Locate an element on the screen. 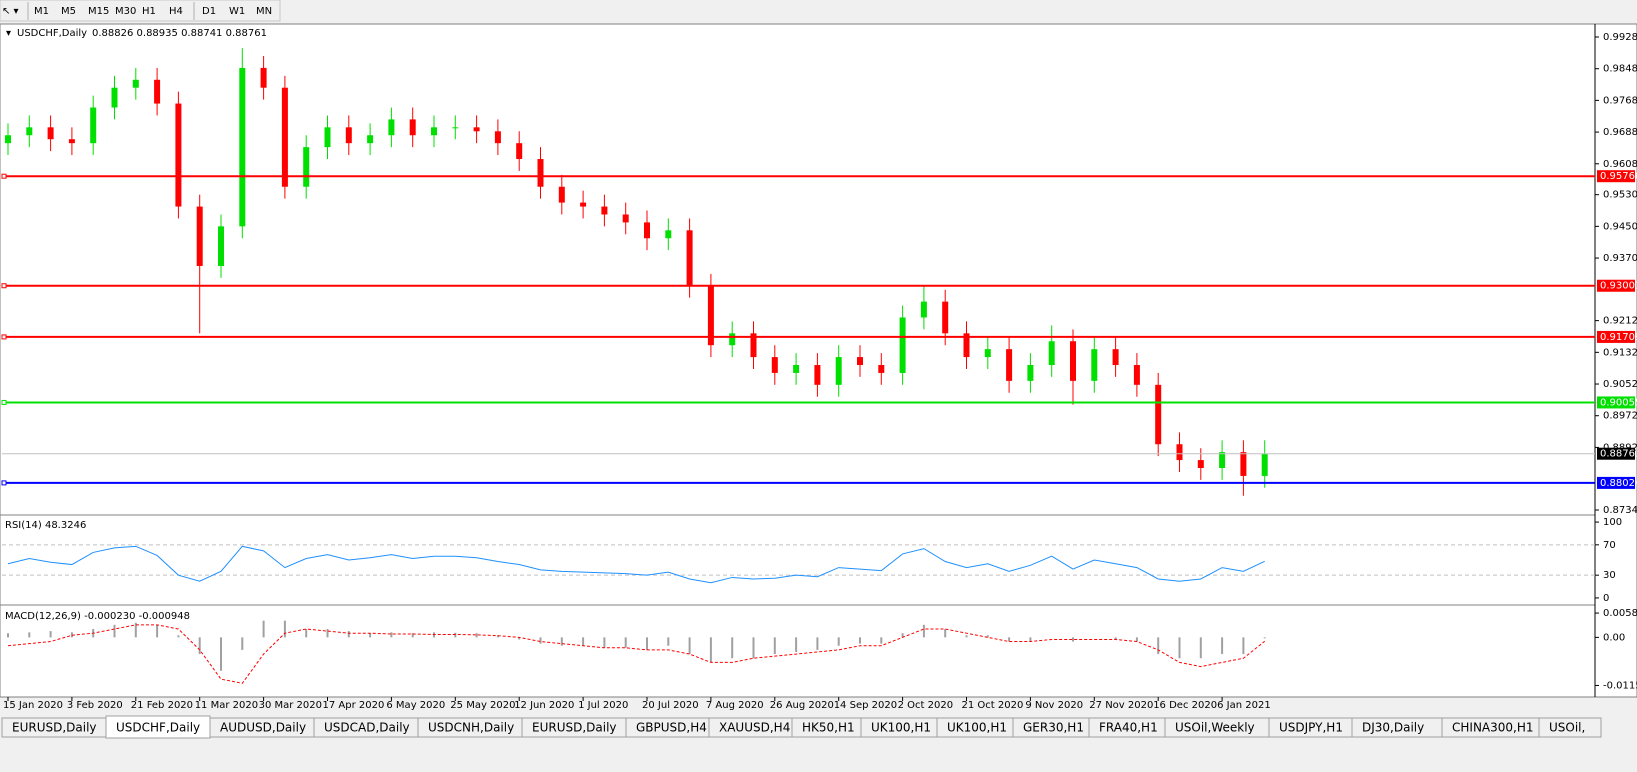 The image size is (1637, 772). signal-line is located at coordinates (636, 654).